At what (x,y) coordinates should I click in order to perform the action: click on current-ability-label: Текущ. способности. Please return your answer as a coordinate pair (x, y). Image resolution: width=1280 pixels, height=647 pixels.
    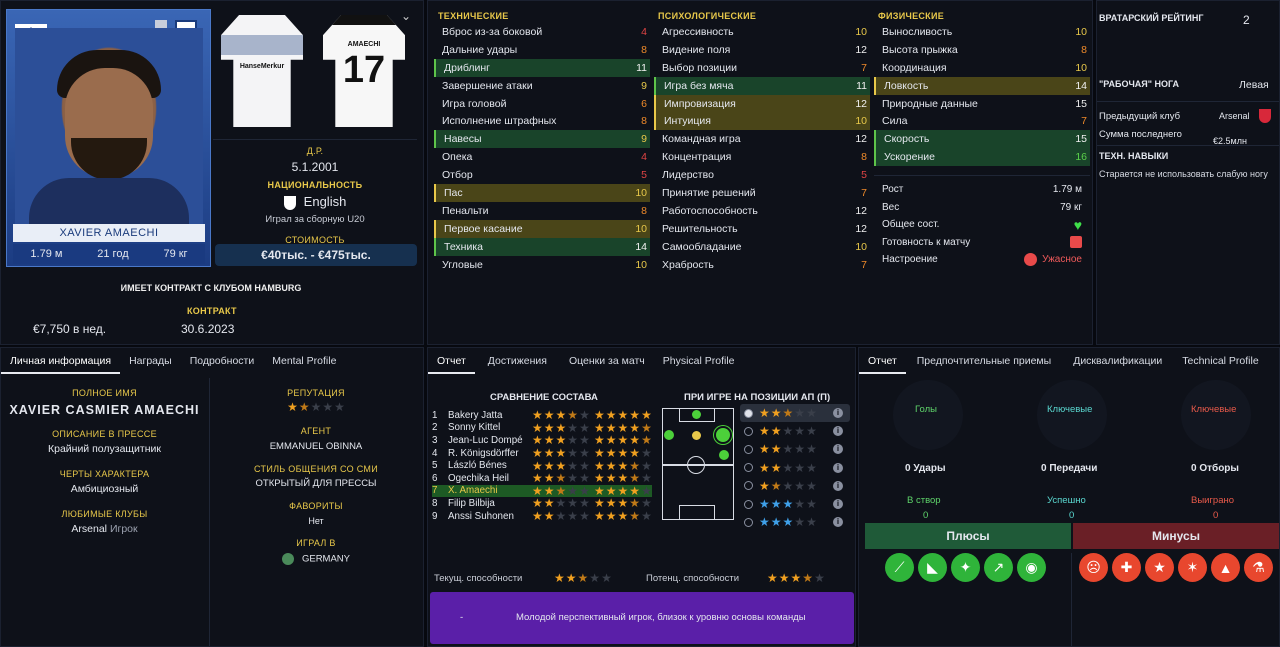
    Looking at the image, I should click on (478, 578).